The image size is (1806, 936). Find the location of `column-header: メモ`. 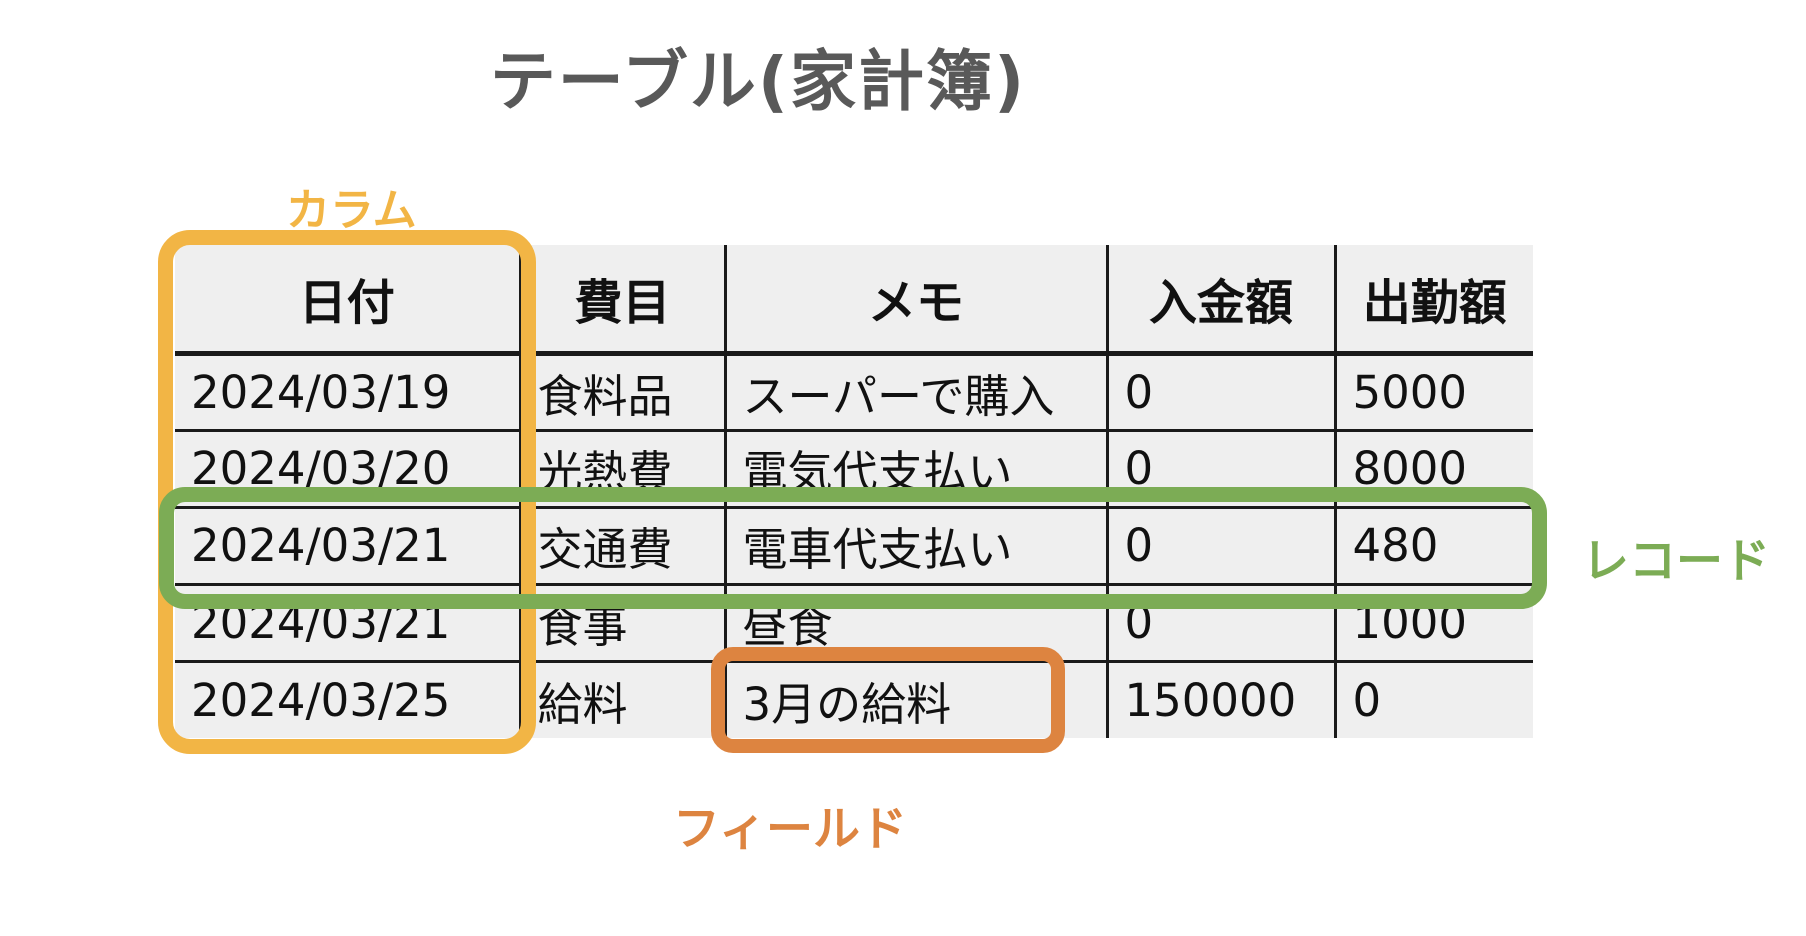

column-header: メモ is located at coordinates (916, 300).